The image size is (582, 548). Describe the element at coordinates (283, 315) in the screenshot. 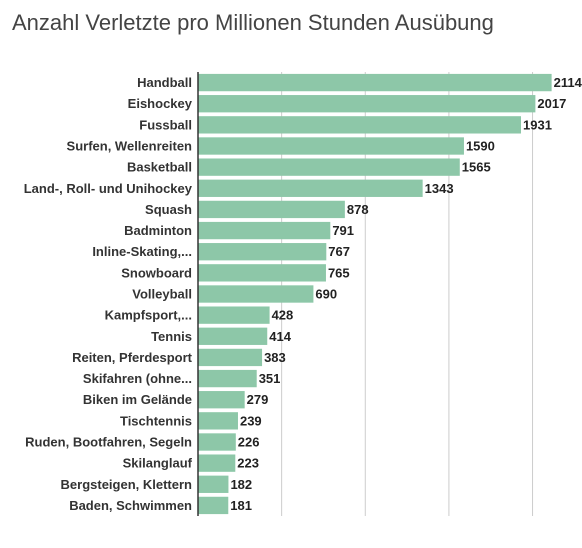

I see `value-label: 428` at that location.